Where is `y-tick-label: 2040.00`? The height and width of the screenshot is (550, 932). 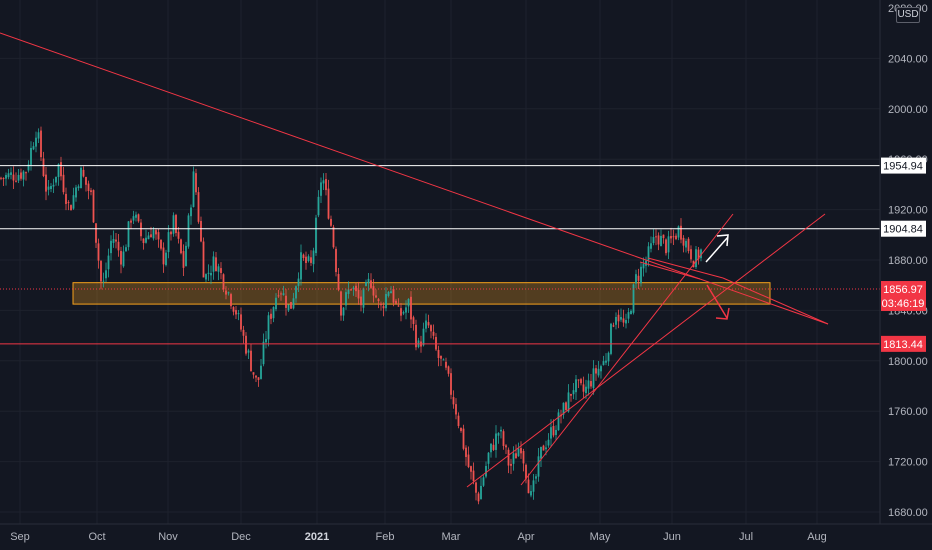 y-tick-label: 2040.00 is located at coordinates (908, 59).